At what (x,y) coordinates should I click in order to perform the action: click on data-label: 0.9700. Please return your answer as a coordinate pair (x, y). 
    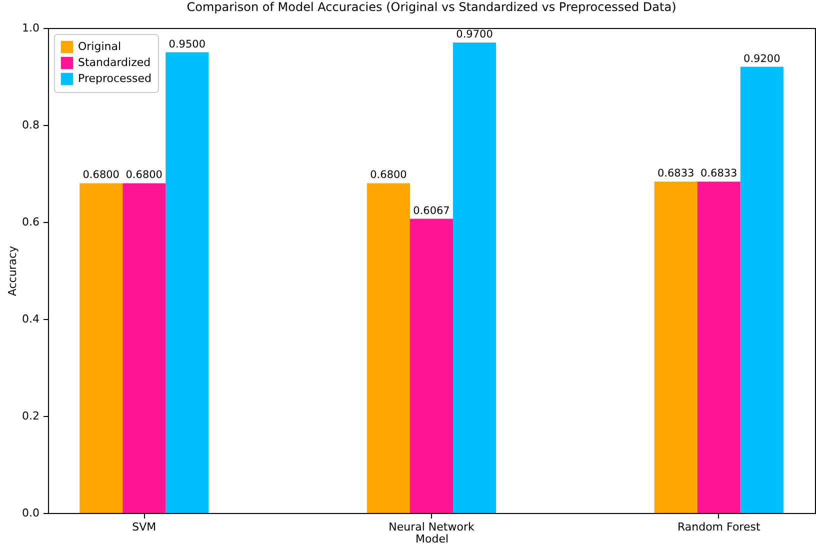
    Looking at the image, I should click on (474, 34).